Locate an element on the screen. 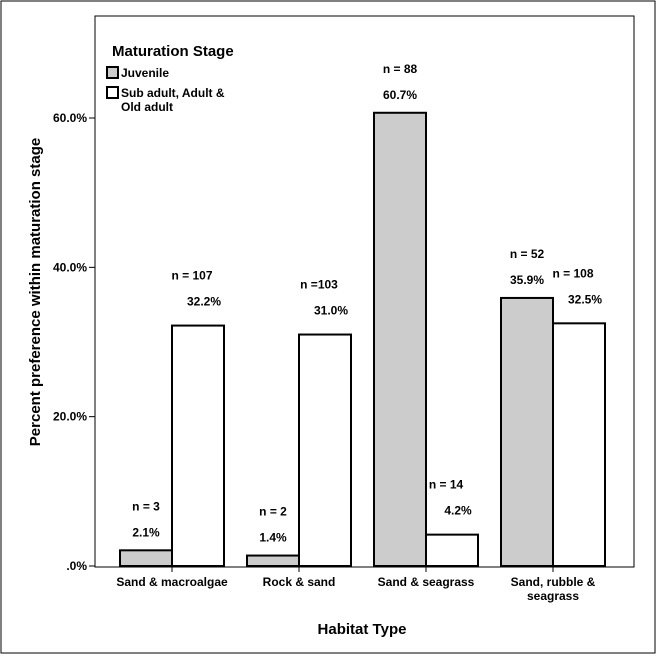 The height and width of the screenshot is (659, 656). bar-value-label: 32.5% is located at coordinates (585, 299).